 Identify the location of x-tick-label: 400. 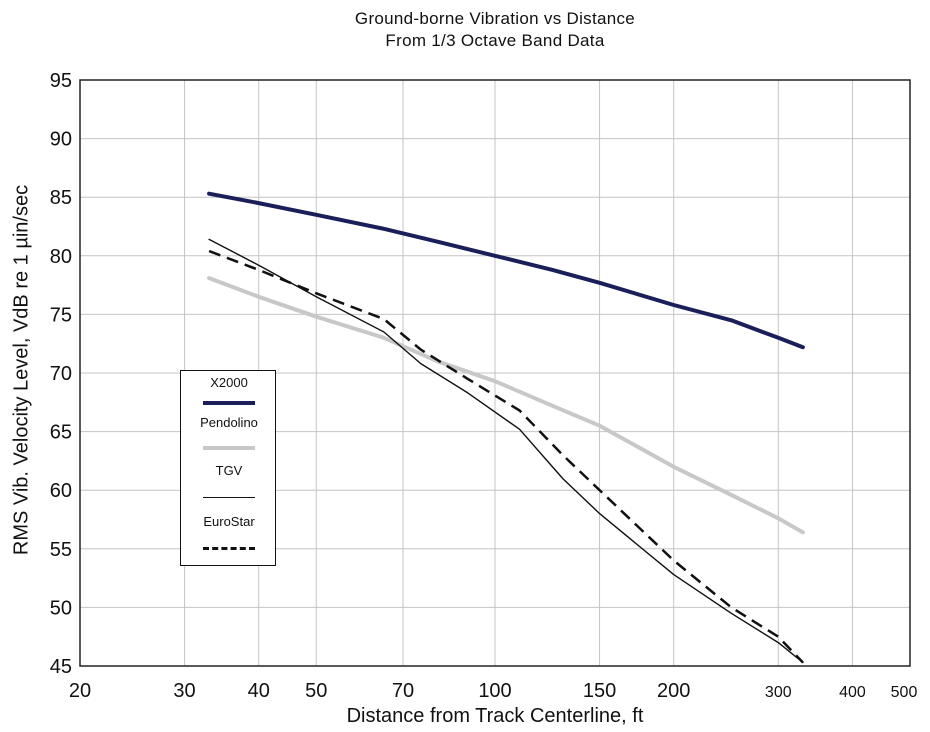
(852, 692).